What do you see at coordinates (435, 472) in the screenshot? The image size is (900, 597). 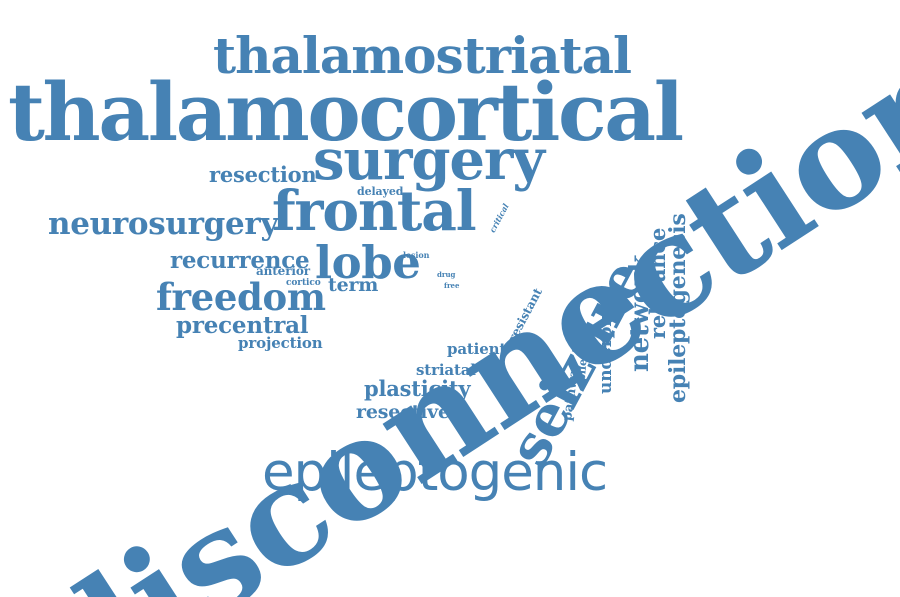 I see `word-epileptogenic: epileptogenic` at bounding box center [435, 472].